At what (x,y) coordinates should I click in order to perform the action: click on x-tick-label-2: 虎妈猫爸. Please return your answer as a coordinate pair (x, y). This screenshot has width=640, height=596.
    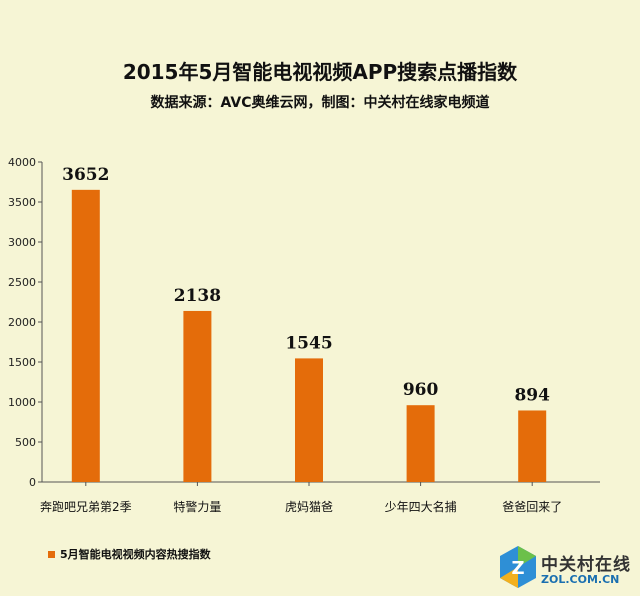
    Looking at the image, I should click on (309, 507).